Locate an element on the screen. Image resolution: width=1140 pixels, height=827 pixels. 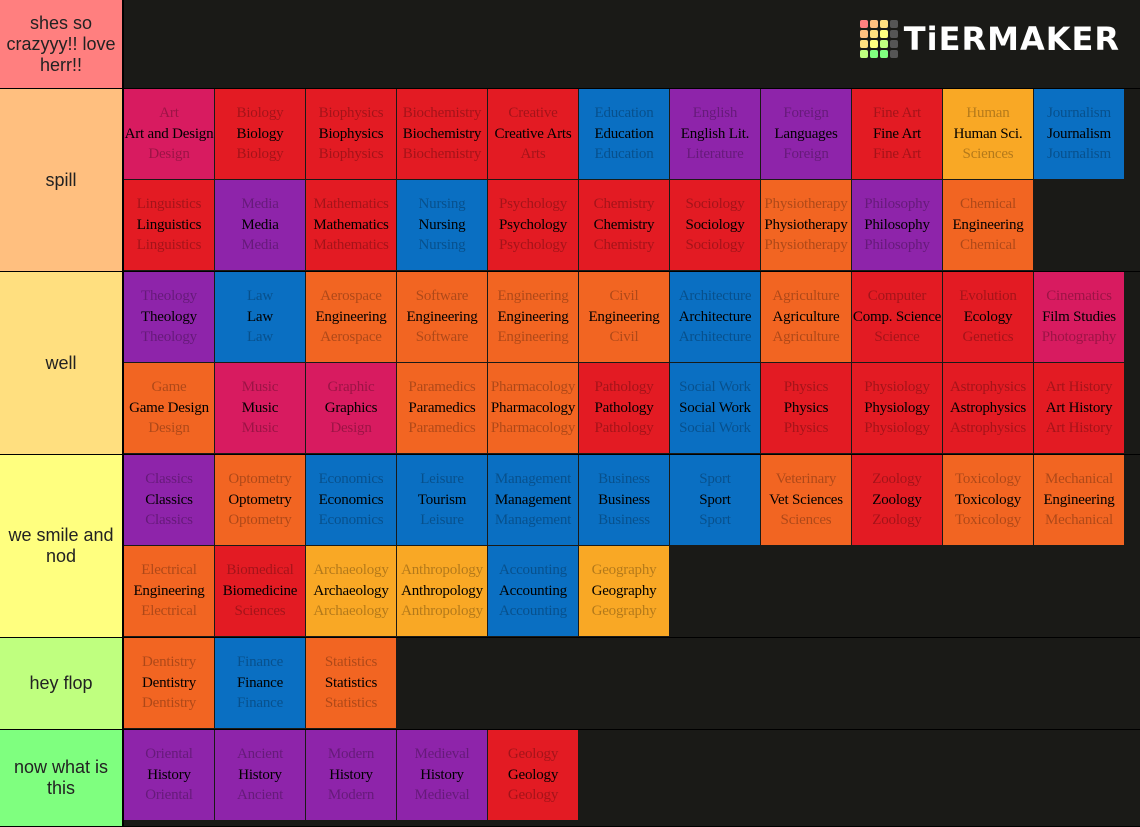
tier-item: Sport Sport Sport is located at coordinates (715, 500).